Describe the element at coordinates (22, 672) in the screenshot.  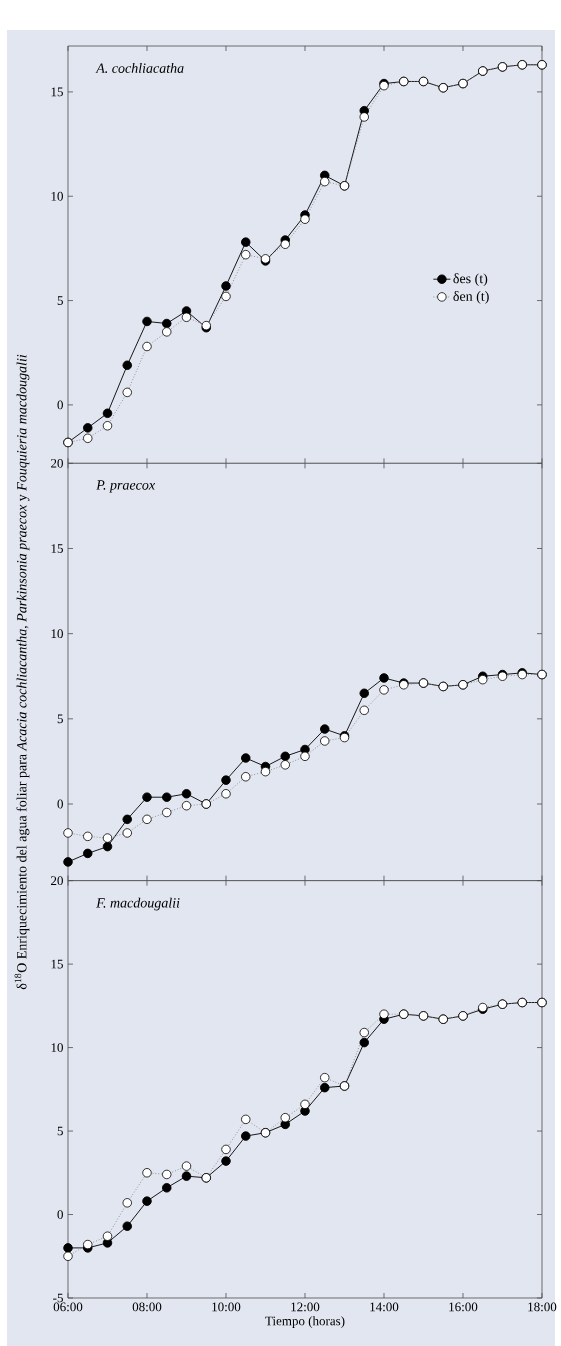
I see `y-axis-title: δ$^{18}$O Enriquecimiento del agua foliar para Acacia cochliacantha, Parkinsonia praecox y Fouquieria macdougalii` at that location.